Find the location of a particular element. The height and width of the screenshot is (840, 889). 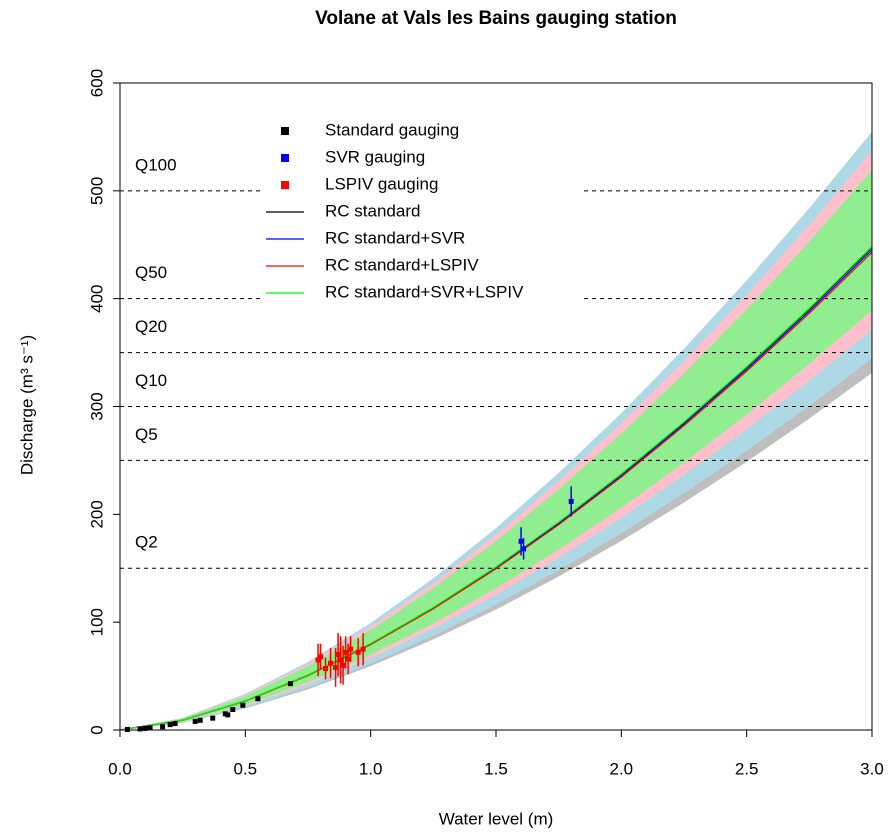

y-tick-label: 400 is located at coordinates (96, 298).